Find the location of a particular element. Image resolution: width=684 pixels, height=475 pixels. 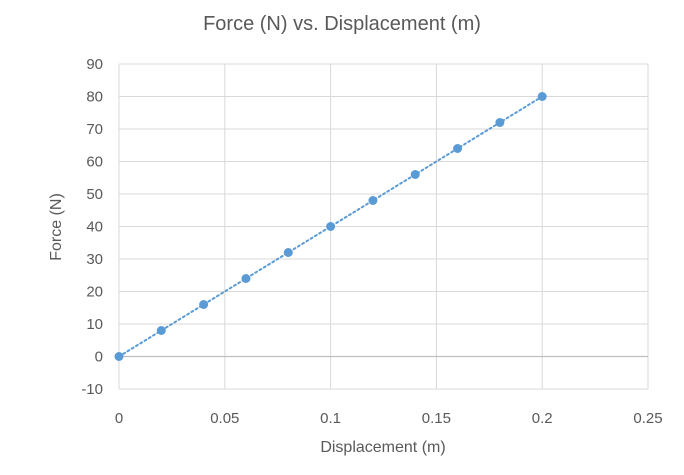

y-tick-label-9: 80 is located at coordinates (94, 97).